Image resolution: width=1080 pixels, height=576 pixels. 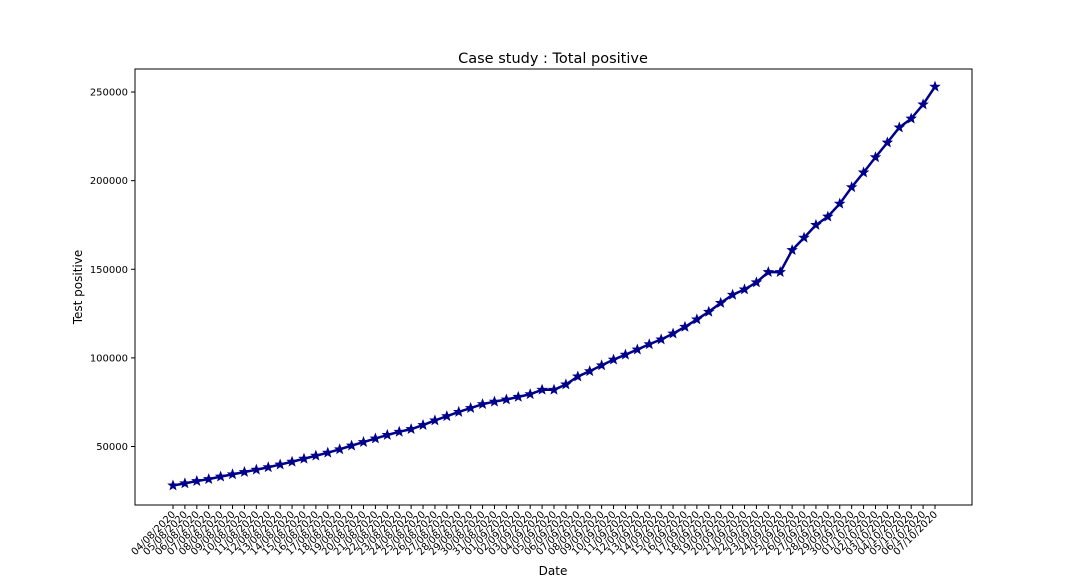 What do you see at coordinates (112, 447) in the screenshot?
I see `y-tick-label: 50000` at bounding box center [112, 447].